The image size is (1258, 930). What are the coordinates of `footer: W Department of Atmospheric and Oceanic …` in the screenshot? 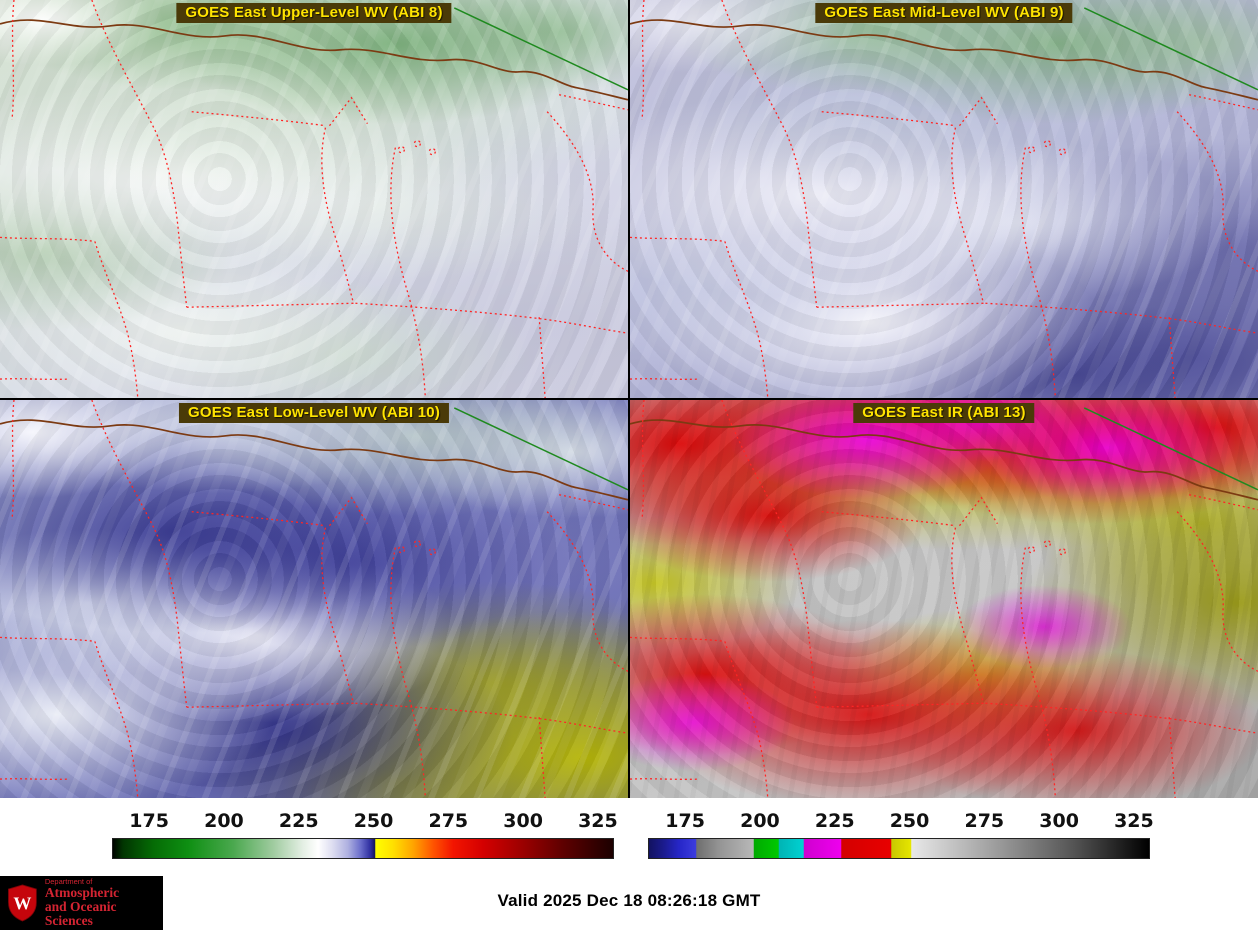 It's located at (629, 903).